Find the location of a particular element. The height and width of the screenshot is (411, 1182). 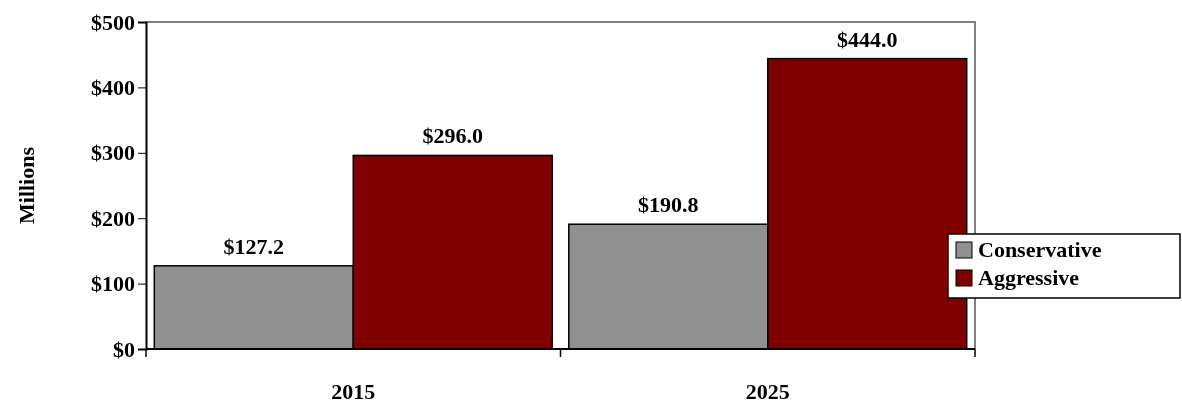

legend-label: Conservative is located at coordinates (1040, 249).